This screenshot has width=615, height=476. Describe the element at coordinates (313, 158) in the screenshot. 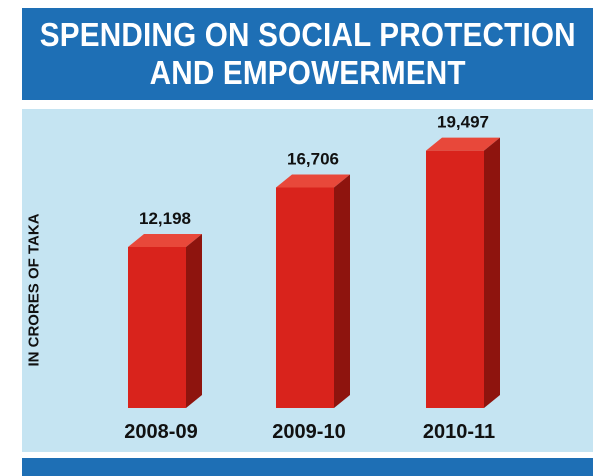

I see `value-label-2009-10: 16,706` at that location.